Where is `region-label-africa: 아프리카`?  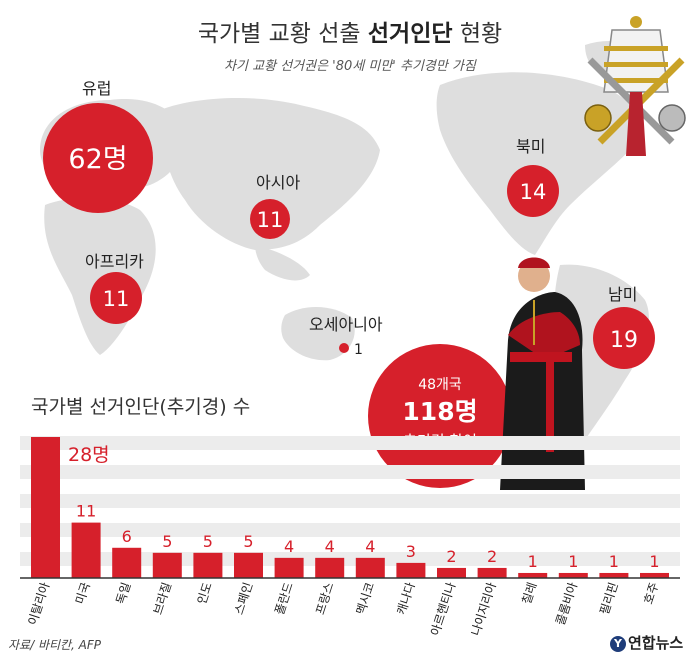
region-label-africa: 아프리카 is located at coordinates (114, 261).